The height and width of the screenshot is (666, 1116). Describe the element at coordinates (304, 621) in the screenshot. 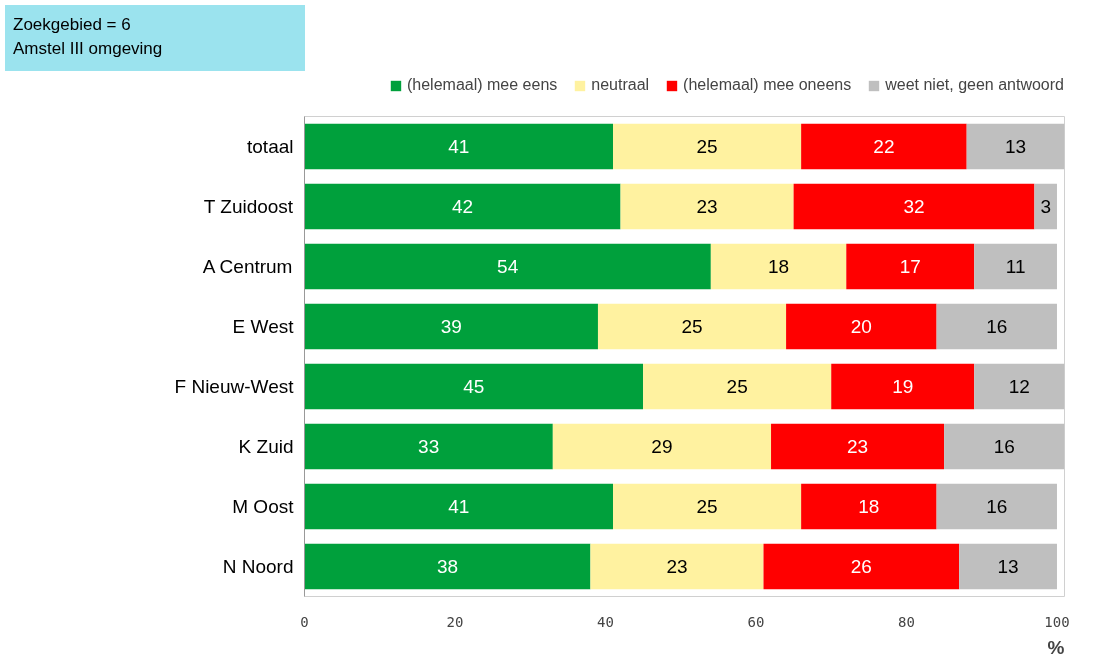

I see `x-tick-label: 0` at that location.